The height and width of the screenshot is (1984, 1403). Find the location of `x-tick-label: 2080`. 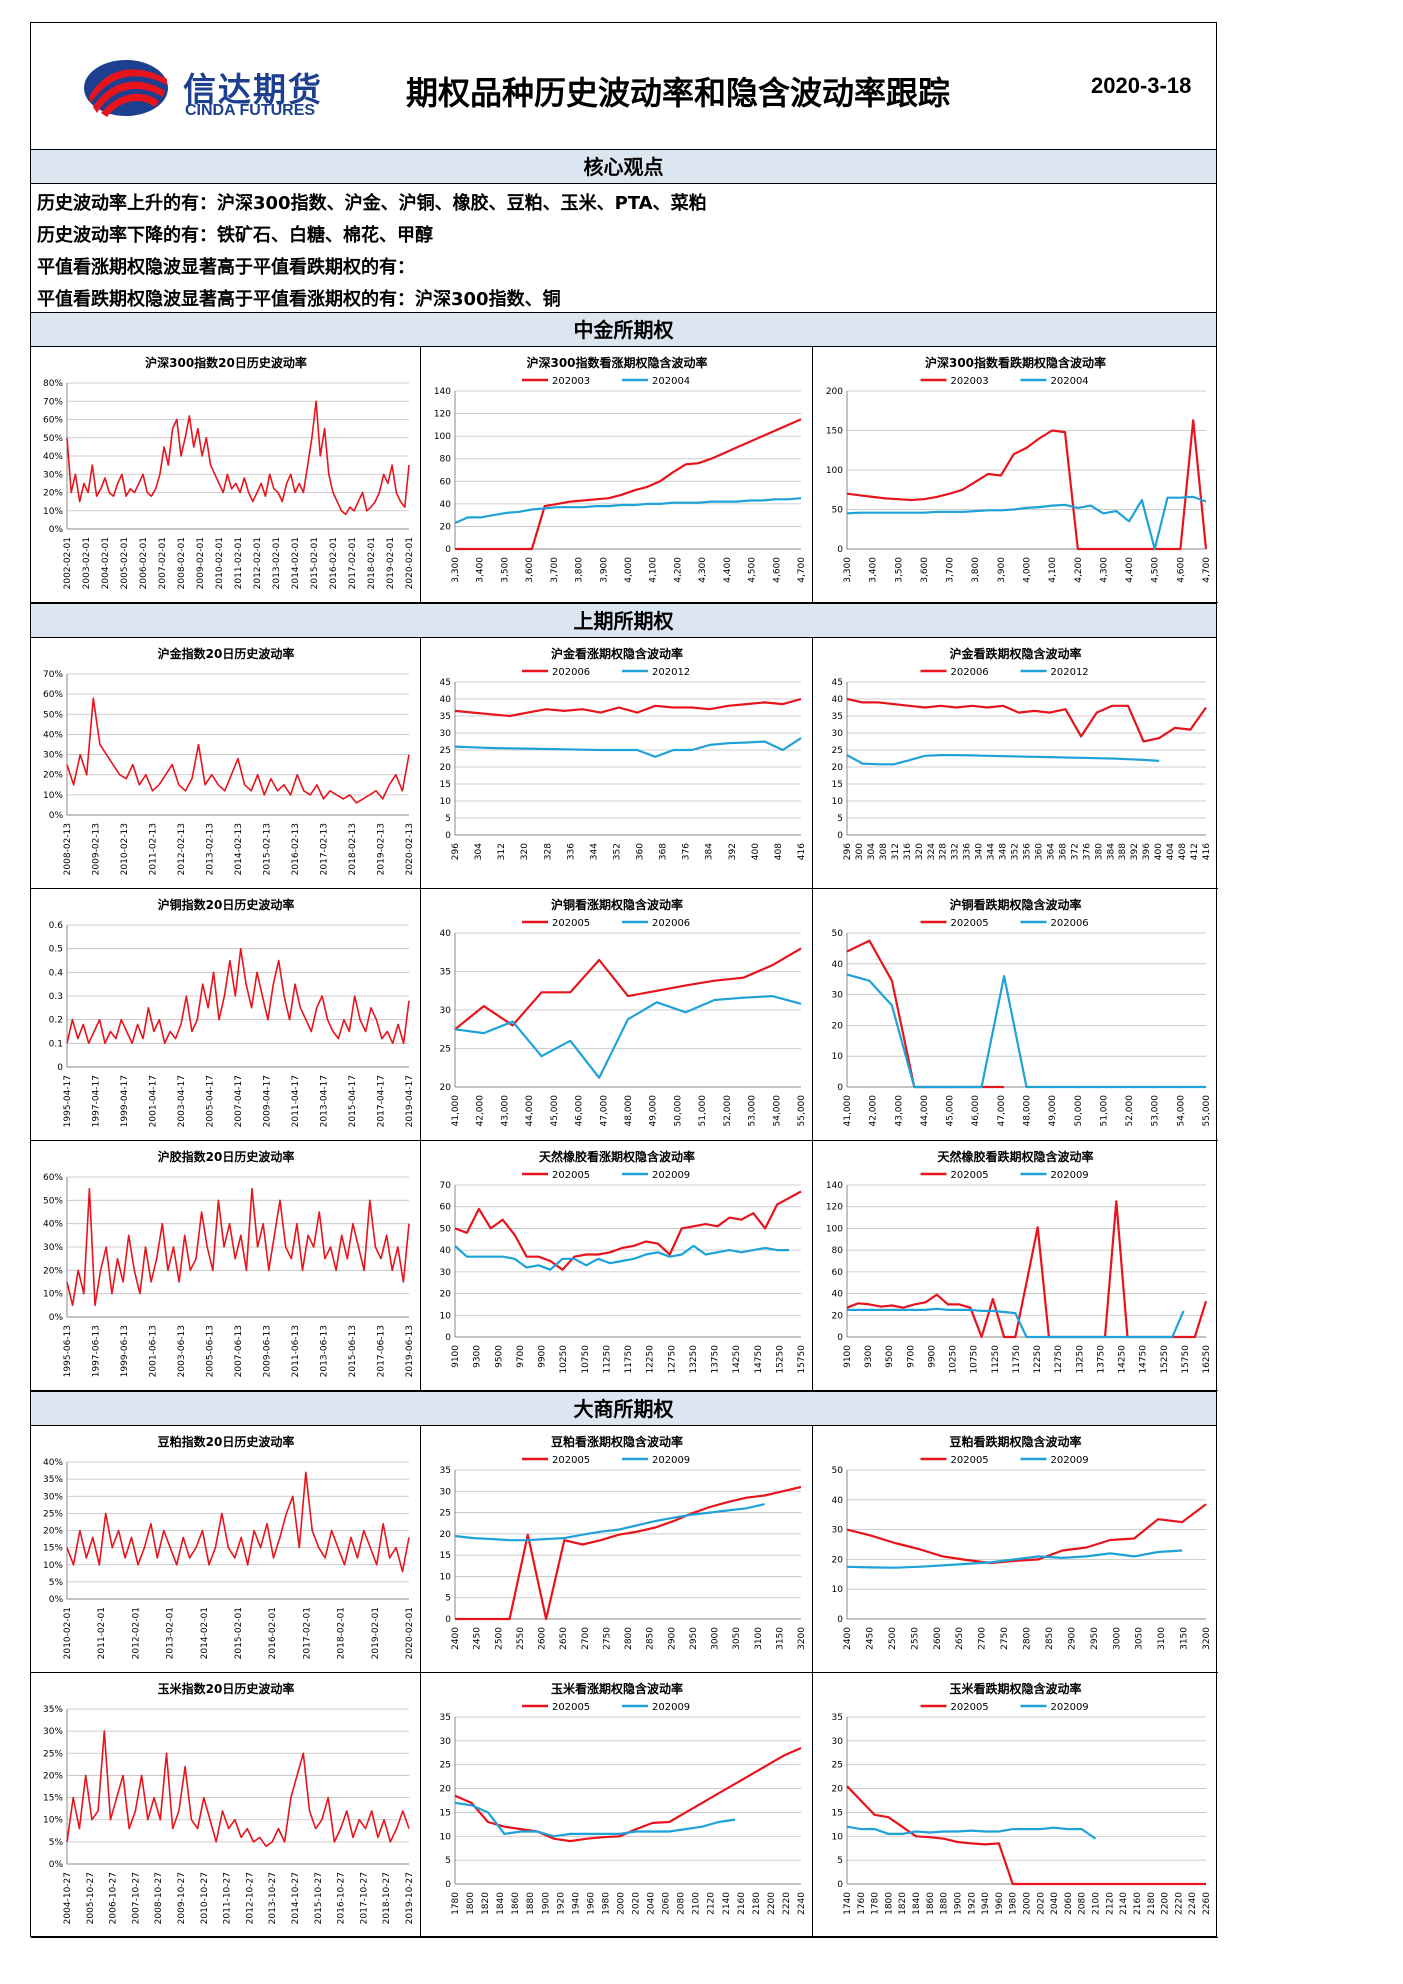

x-tick-label: 2080 is located at coordinates (682, 1903).